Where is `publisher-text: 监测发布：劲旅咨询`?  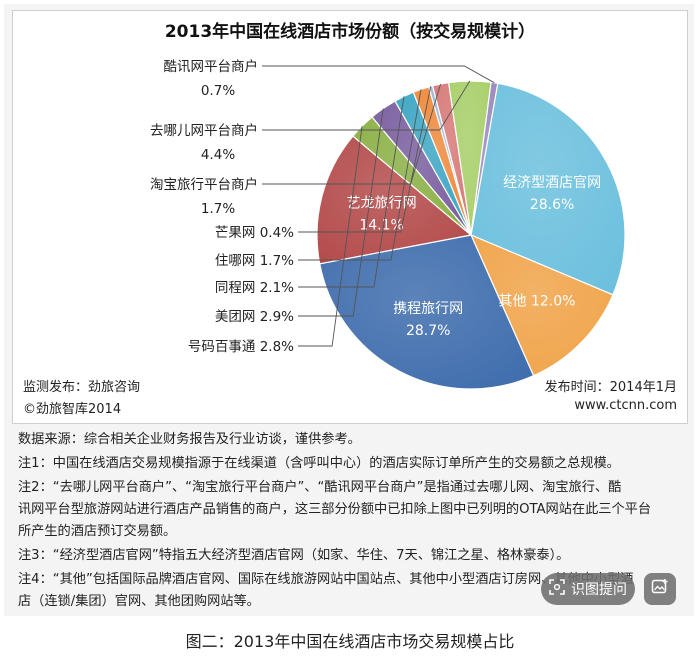
publisher-text: 监测发布：劲旅咨询 is located at coordinates (82, 387).